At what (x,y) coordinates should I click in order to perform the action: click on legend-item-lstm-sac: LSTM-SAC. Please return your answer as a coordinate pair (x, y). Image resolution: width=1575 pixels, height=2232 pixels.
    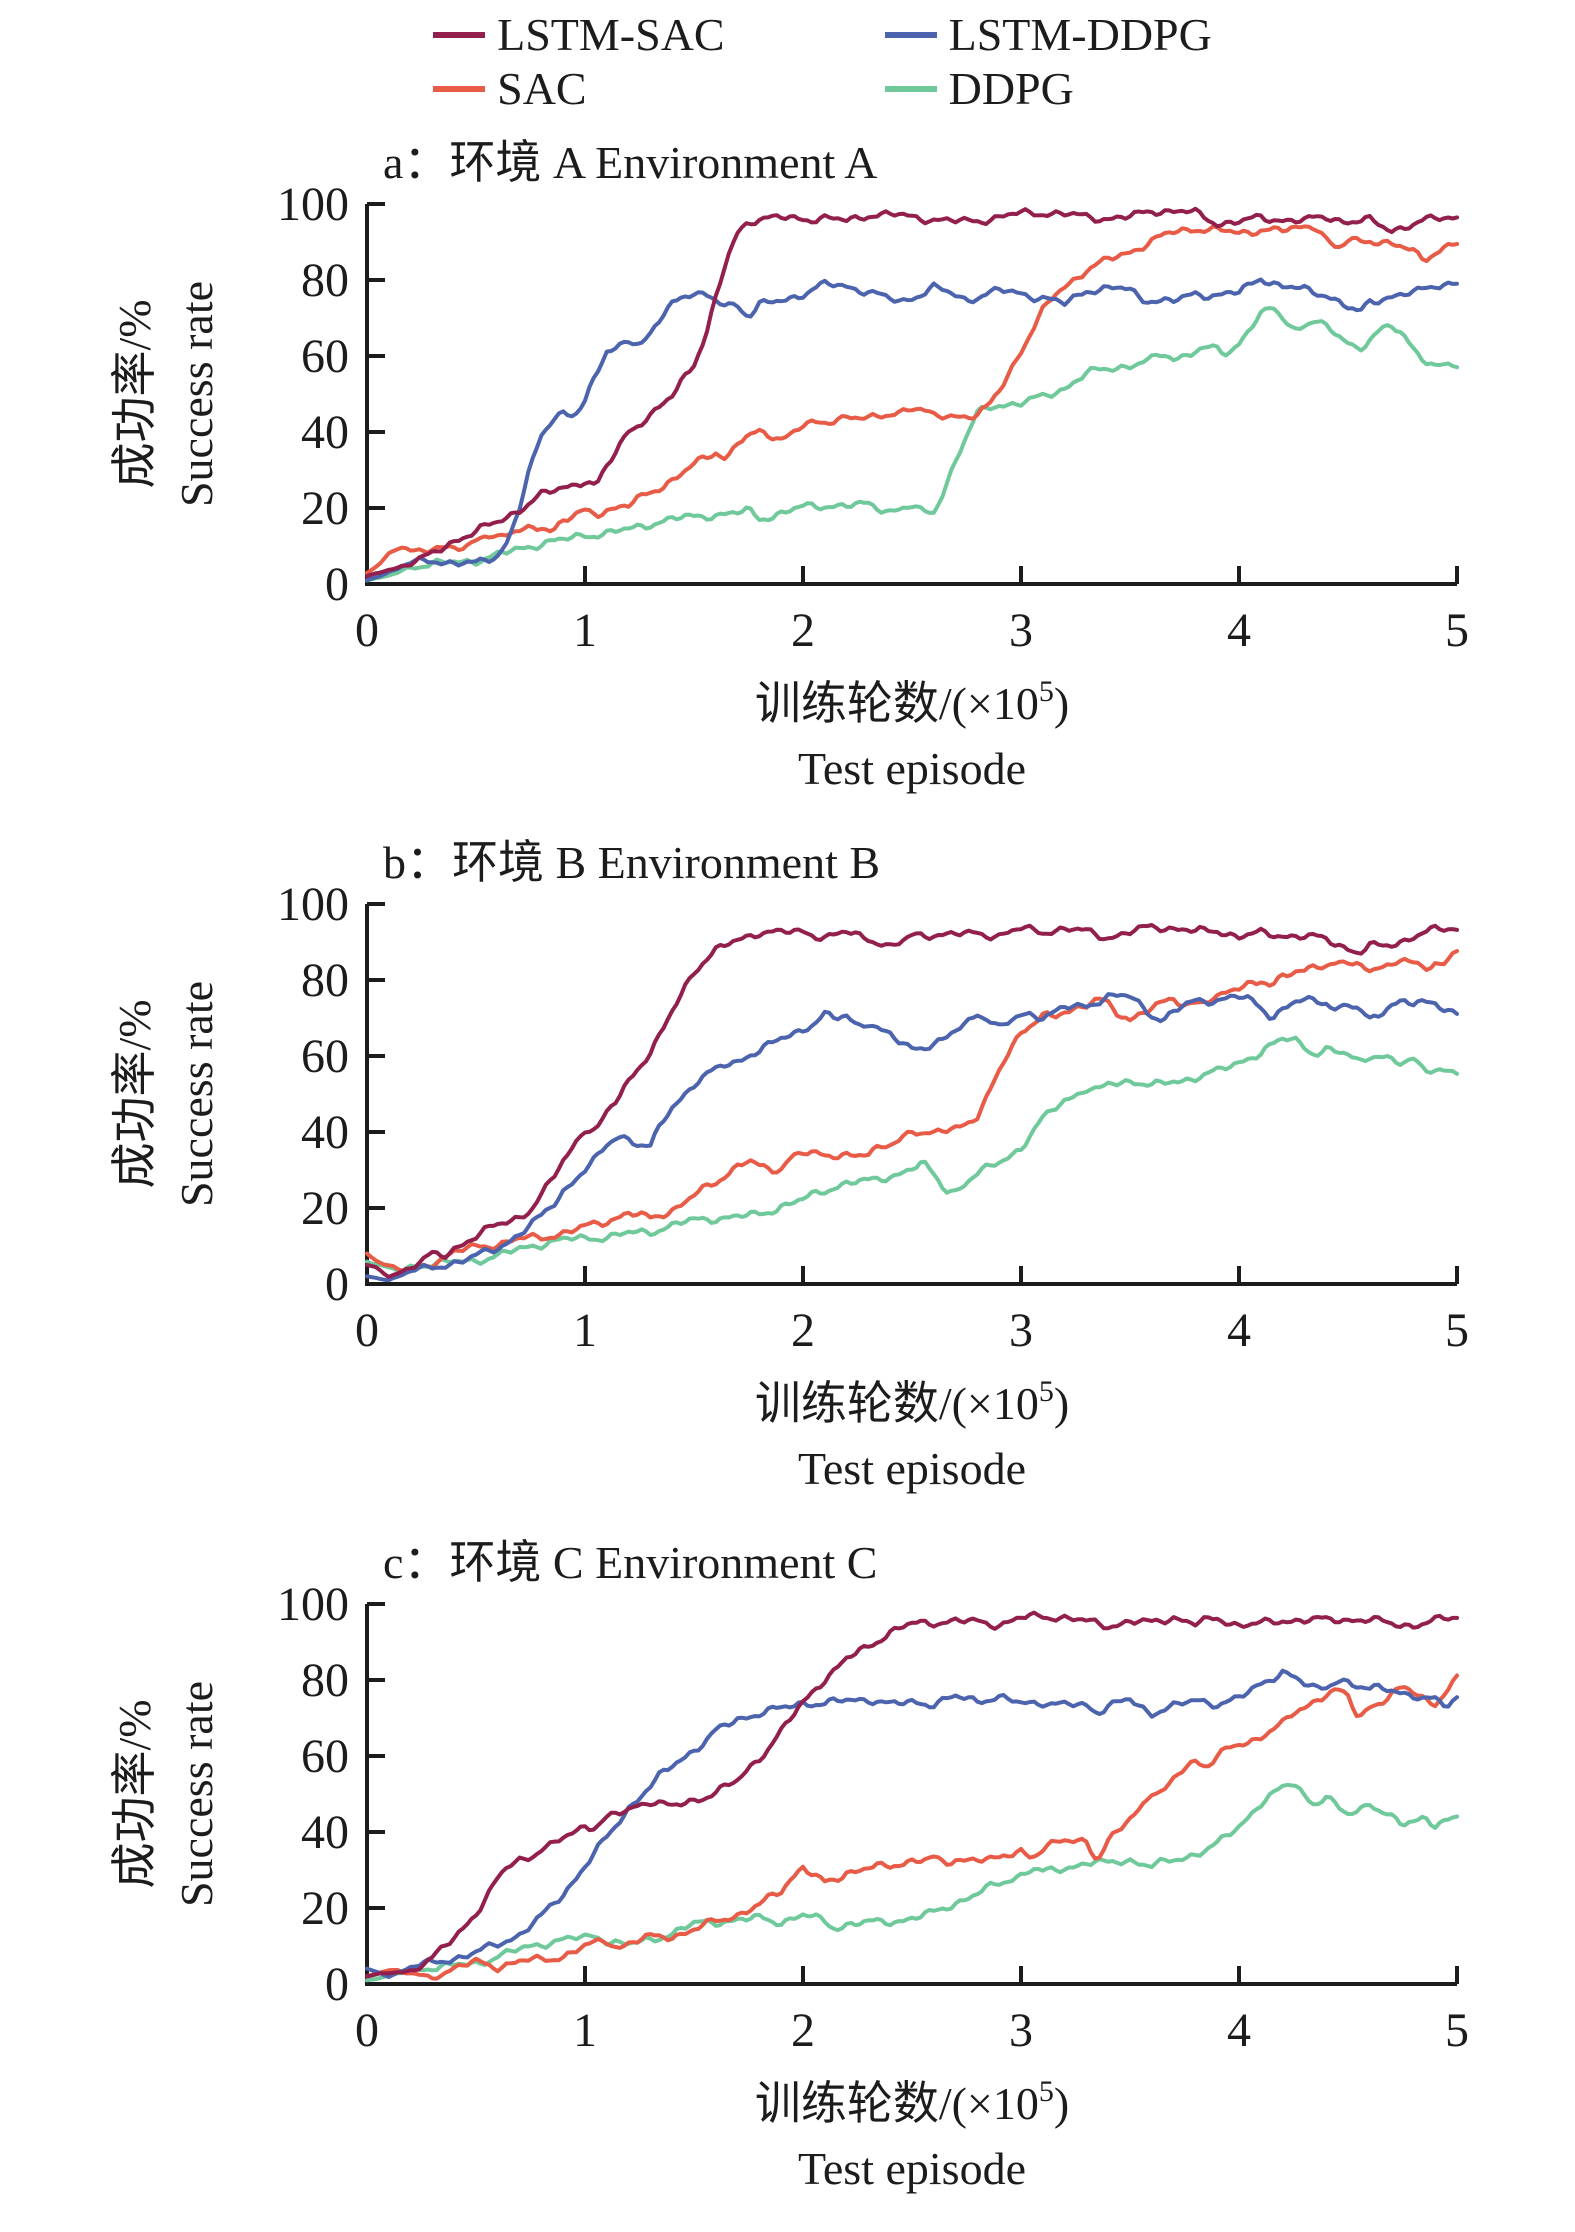
    Looking at the image, I should click on (579, 35).